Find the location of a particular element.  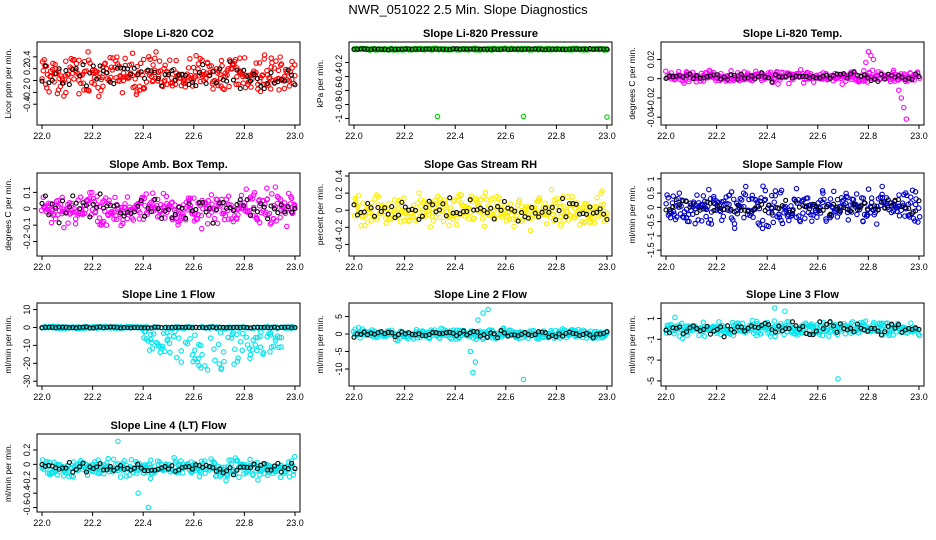

y-tick-label: 0.4 is located at coordinates (27, 57).